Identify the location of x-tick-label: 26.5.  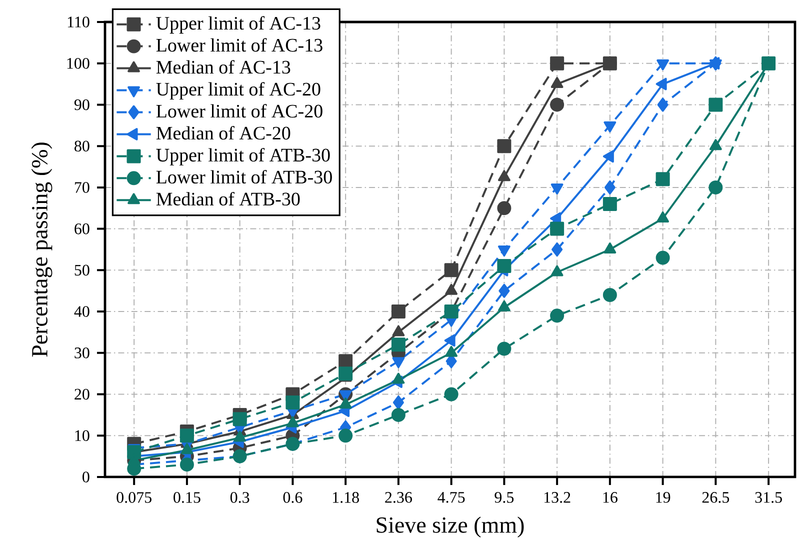
(716, 497).